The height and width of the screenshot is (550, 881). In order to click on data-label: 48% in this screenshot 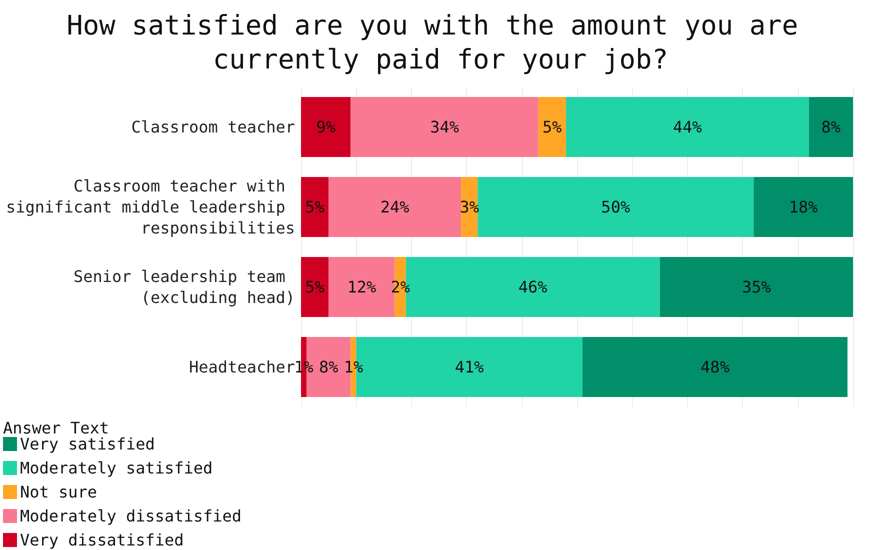, I will do `click(715, 367)`.